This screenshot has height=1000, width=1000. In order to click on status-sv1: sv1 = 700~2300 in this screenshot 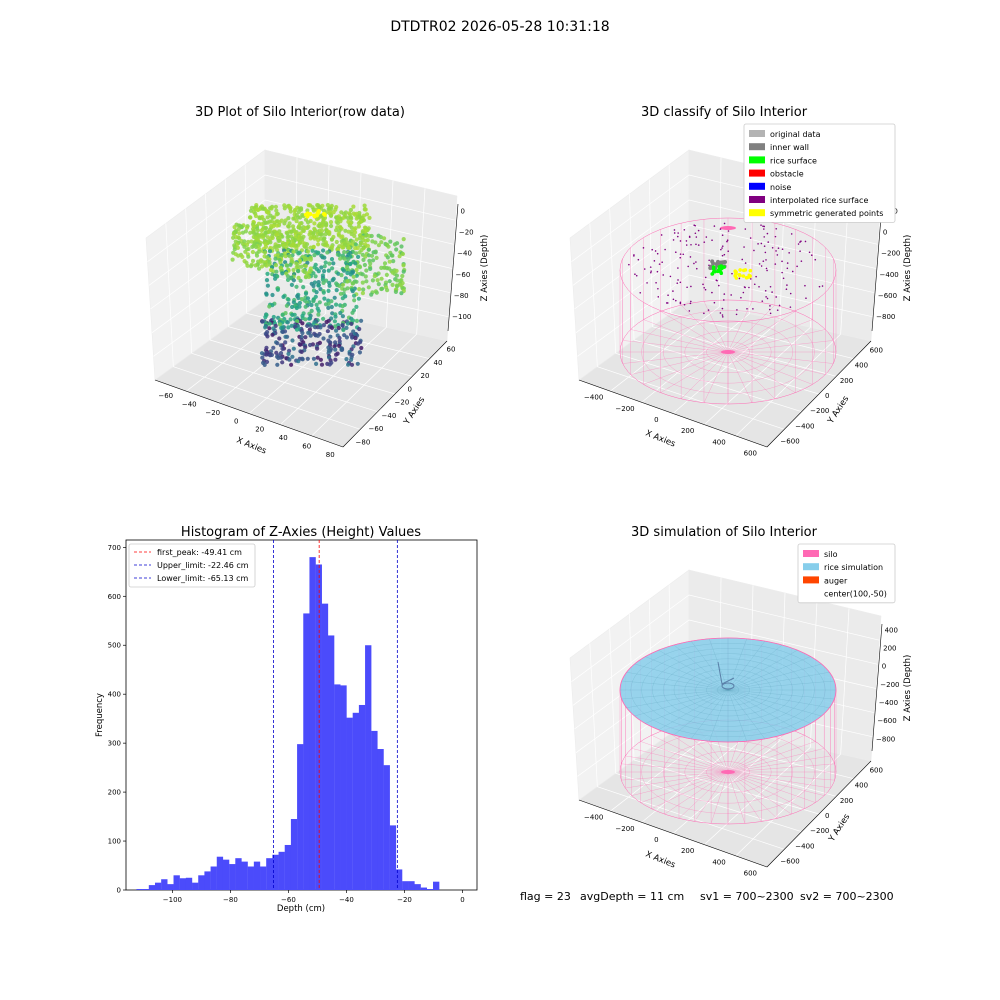, I will do `click(747, 896)`.